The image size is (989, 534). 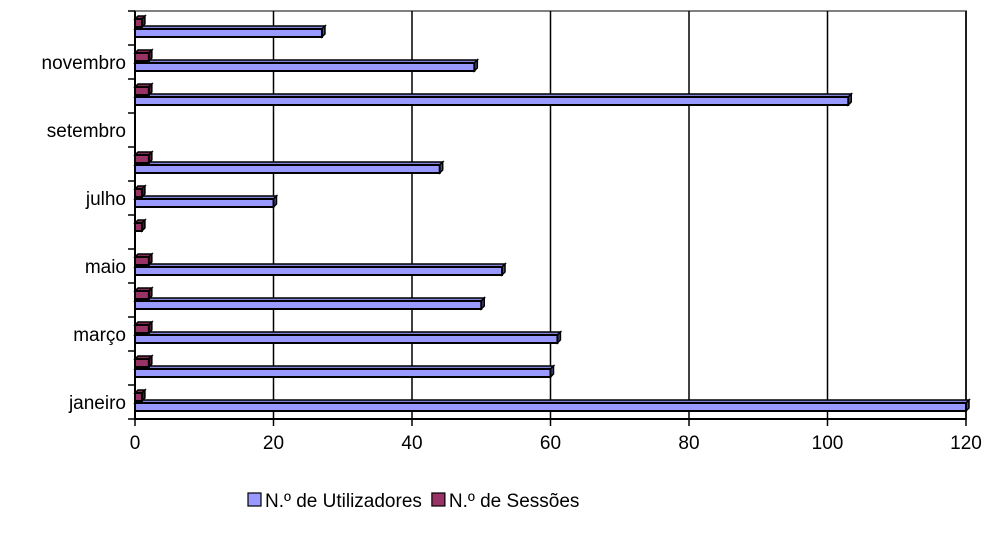 I want to click on legend-item: N.º de Utilizadores, so click(x=334, y=501).